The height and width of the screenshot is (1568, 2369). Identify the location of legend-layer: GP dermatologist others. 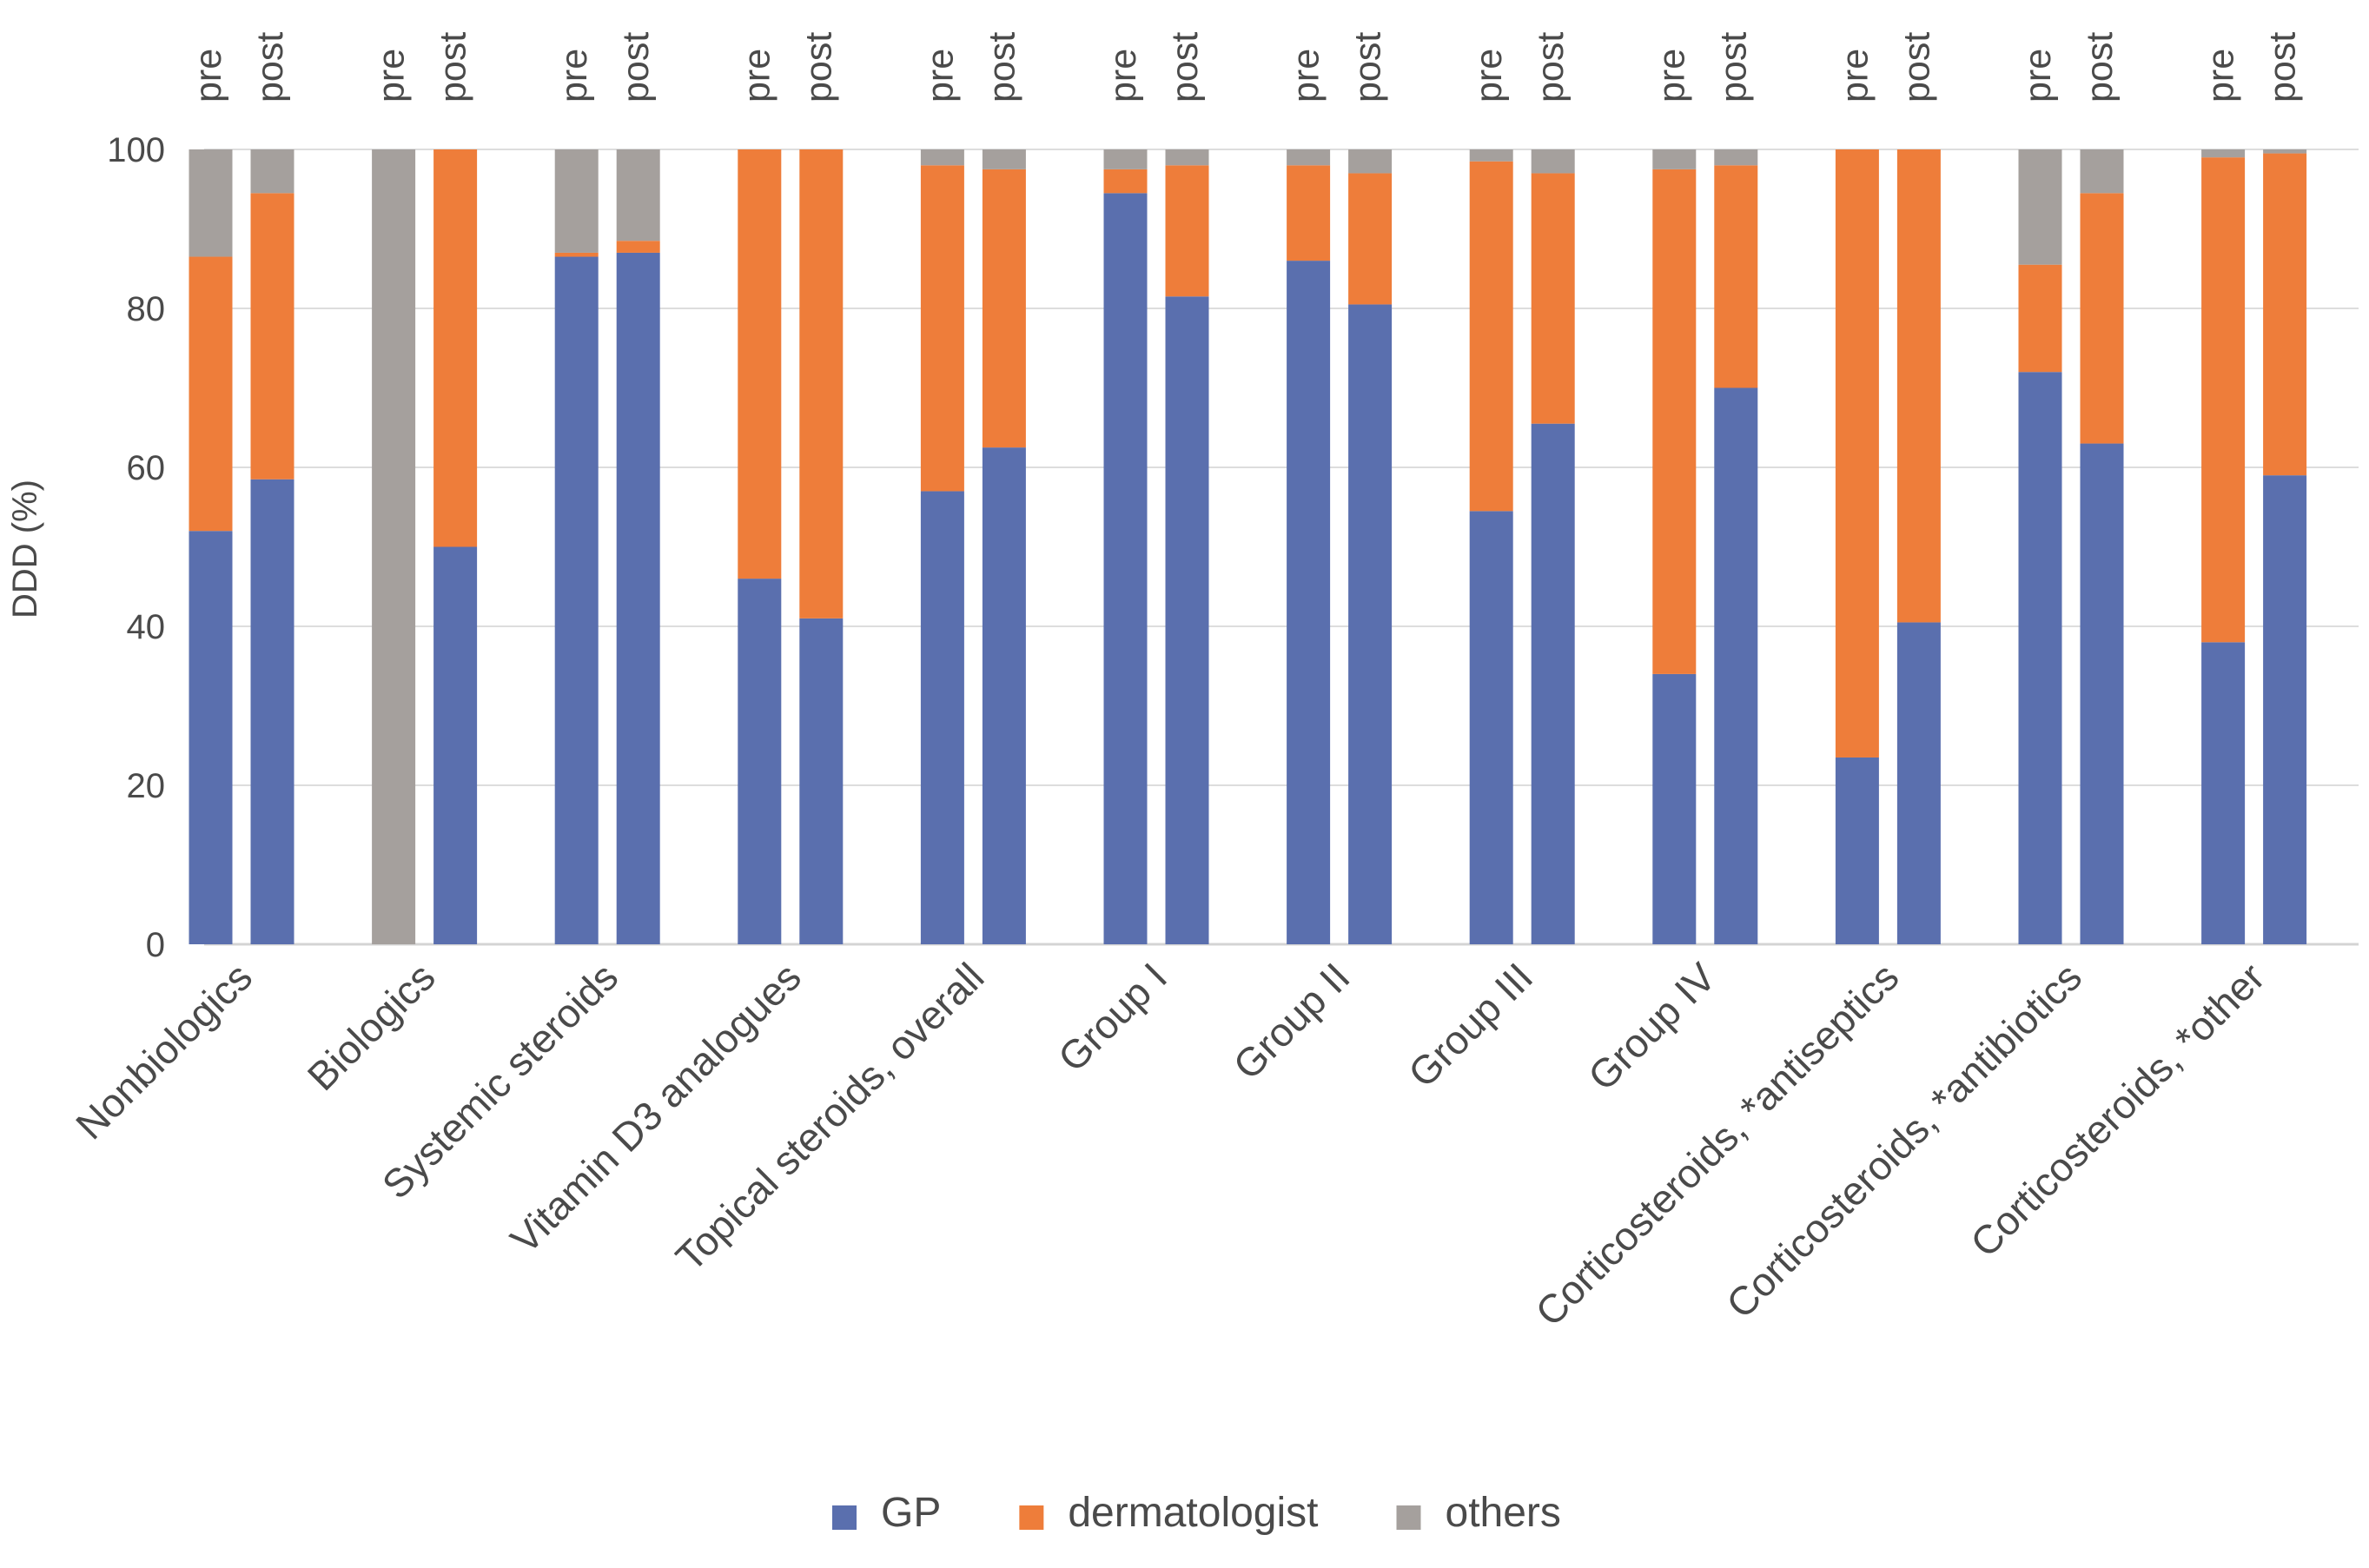
(1196, 1513).